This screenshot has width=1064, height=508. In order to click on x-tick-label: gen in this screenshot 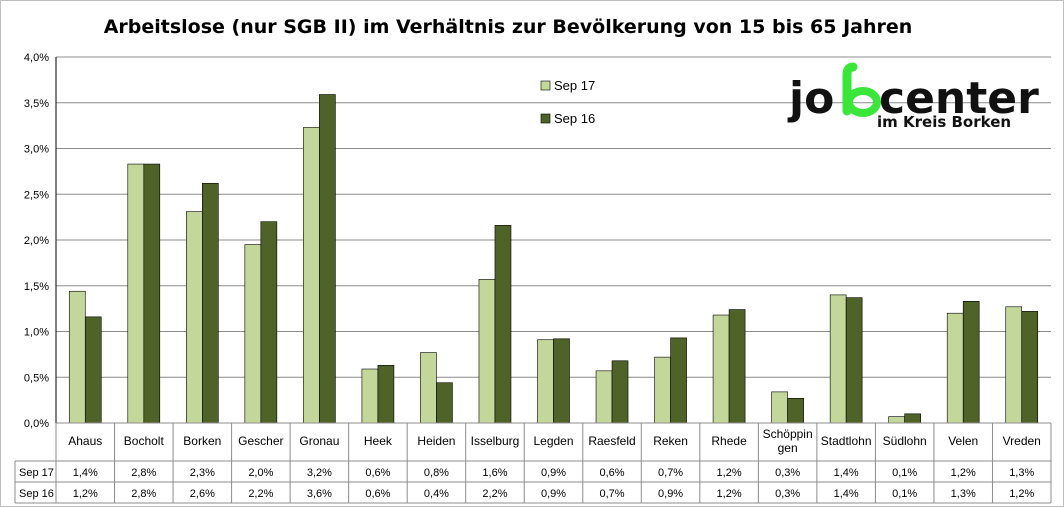, I will do `click(788, 448)`.